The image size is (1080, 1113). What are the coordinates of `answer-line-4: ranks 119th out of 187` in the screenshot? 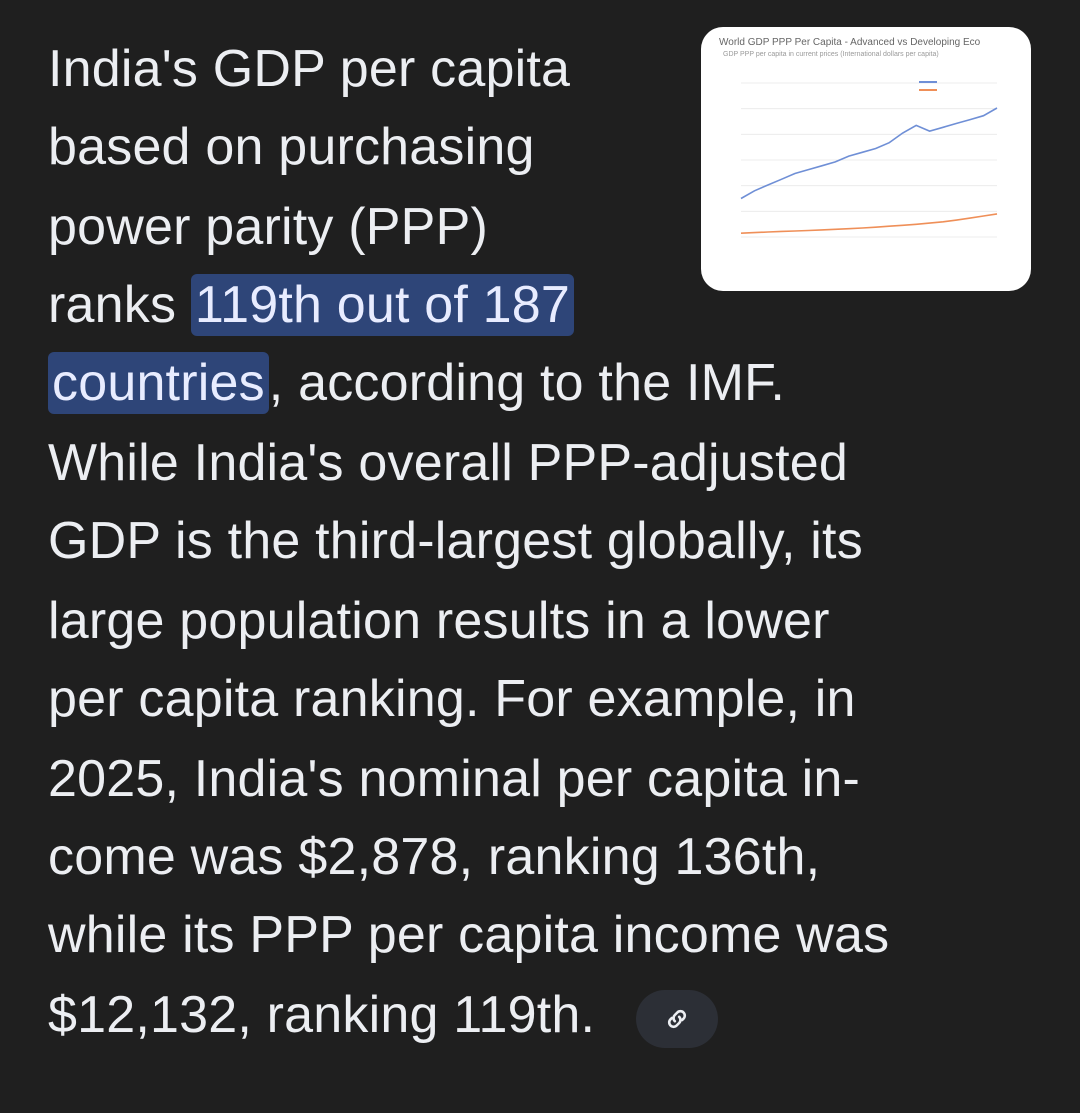 It's located at (311, 305).